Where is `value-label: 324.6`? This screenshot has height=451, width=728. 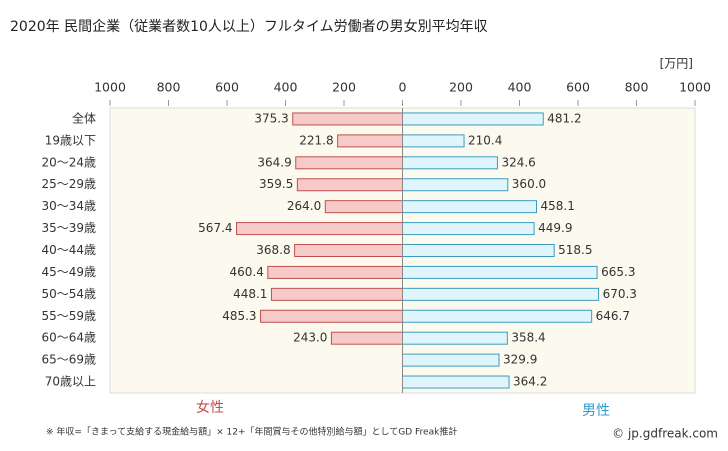 value-label: 324.6 is located at coordinates (518, 162).